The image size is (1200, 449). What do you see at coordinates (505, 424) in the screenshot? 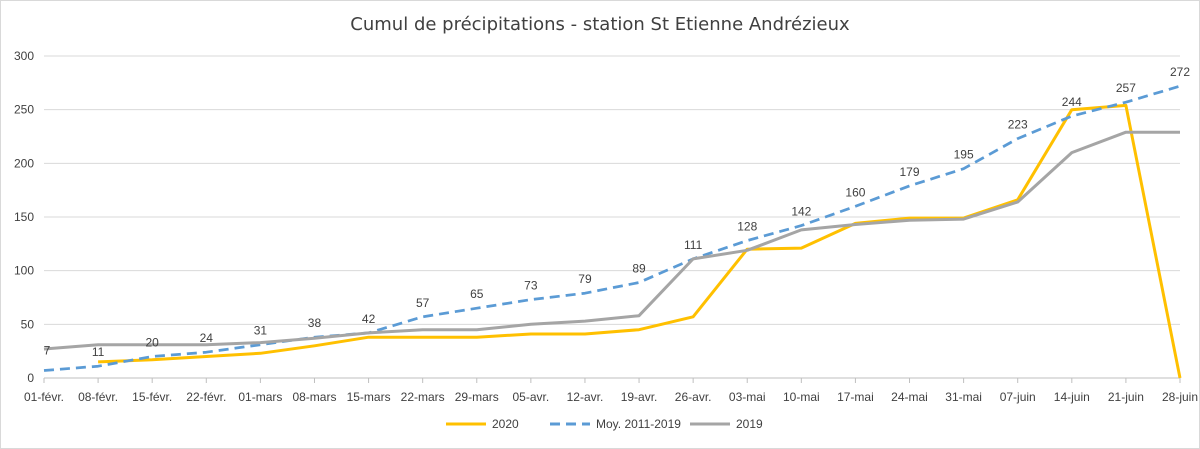
I see `legend-label: 2020` at bounding box center [505, 424].